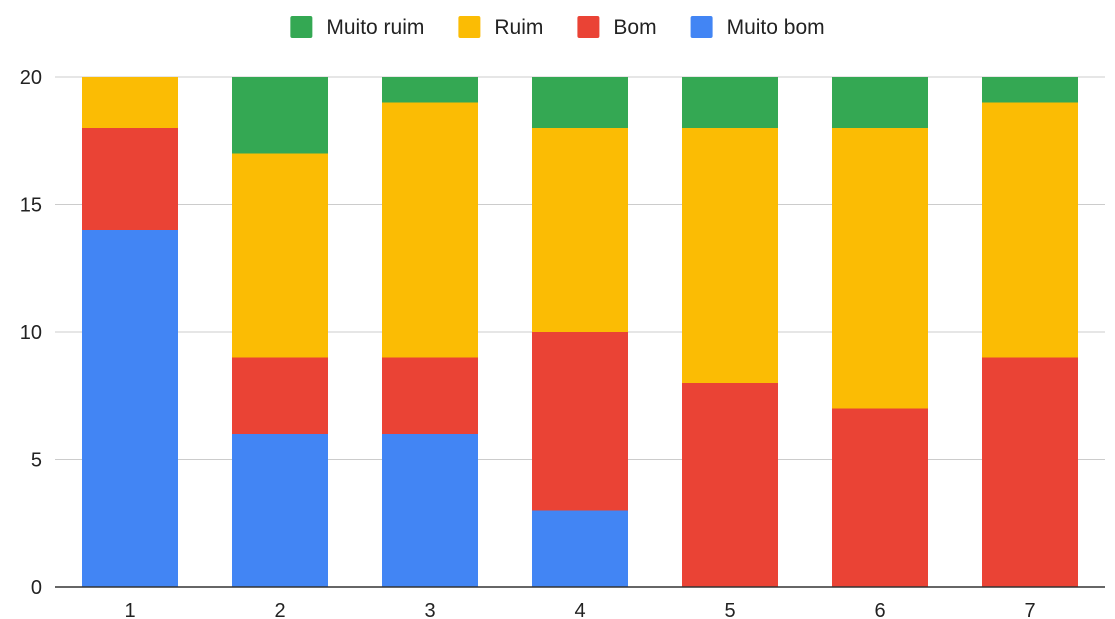  I want to click on x-tick-label-1: 1, so click(129, 609).